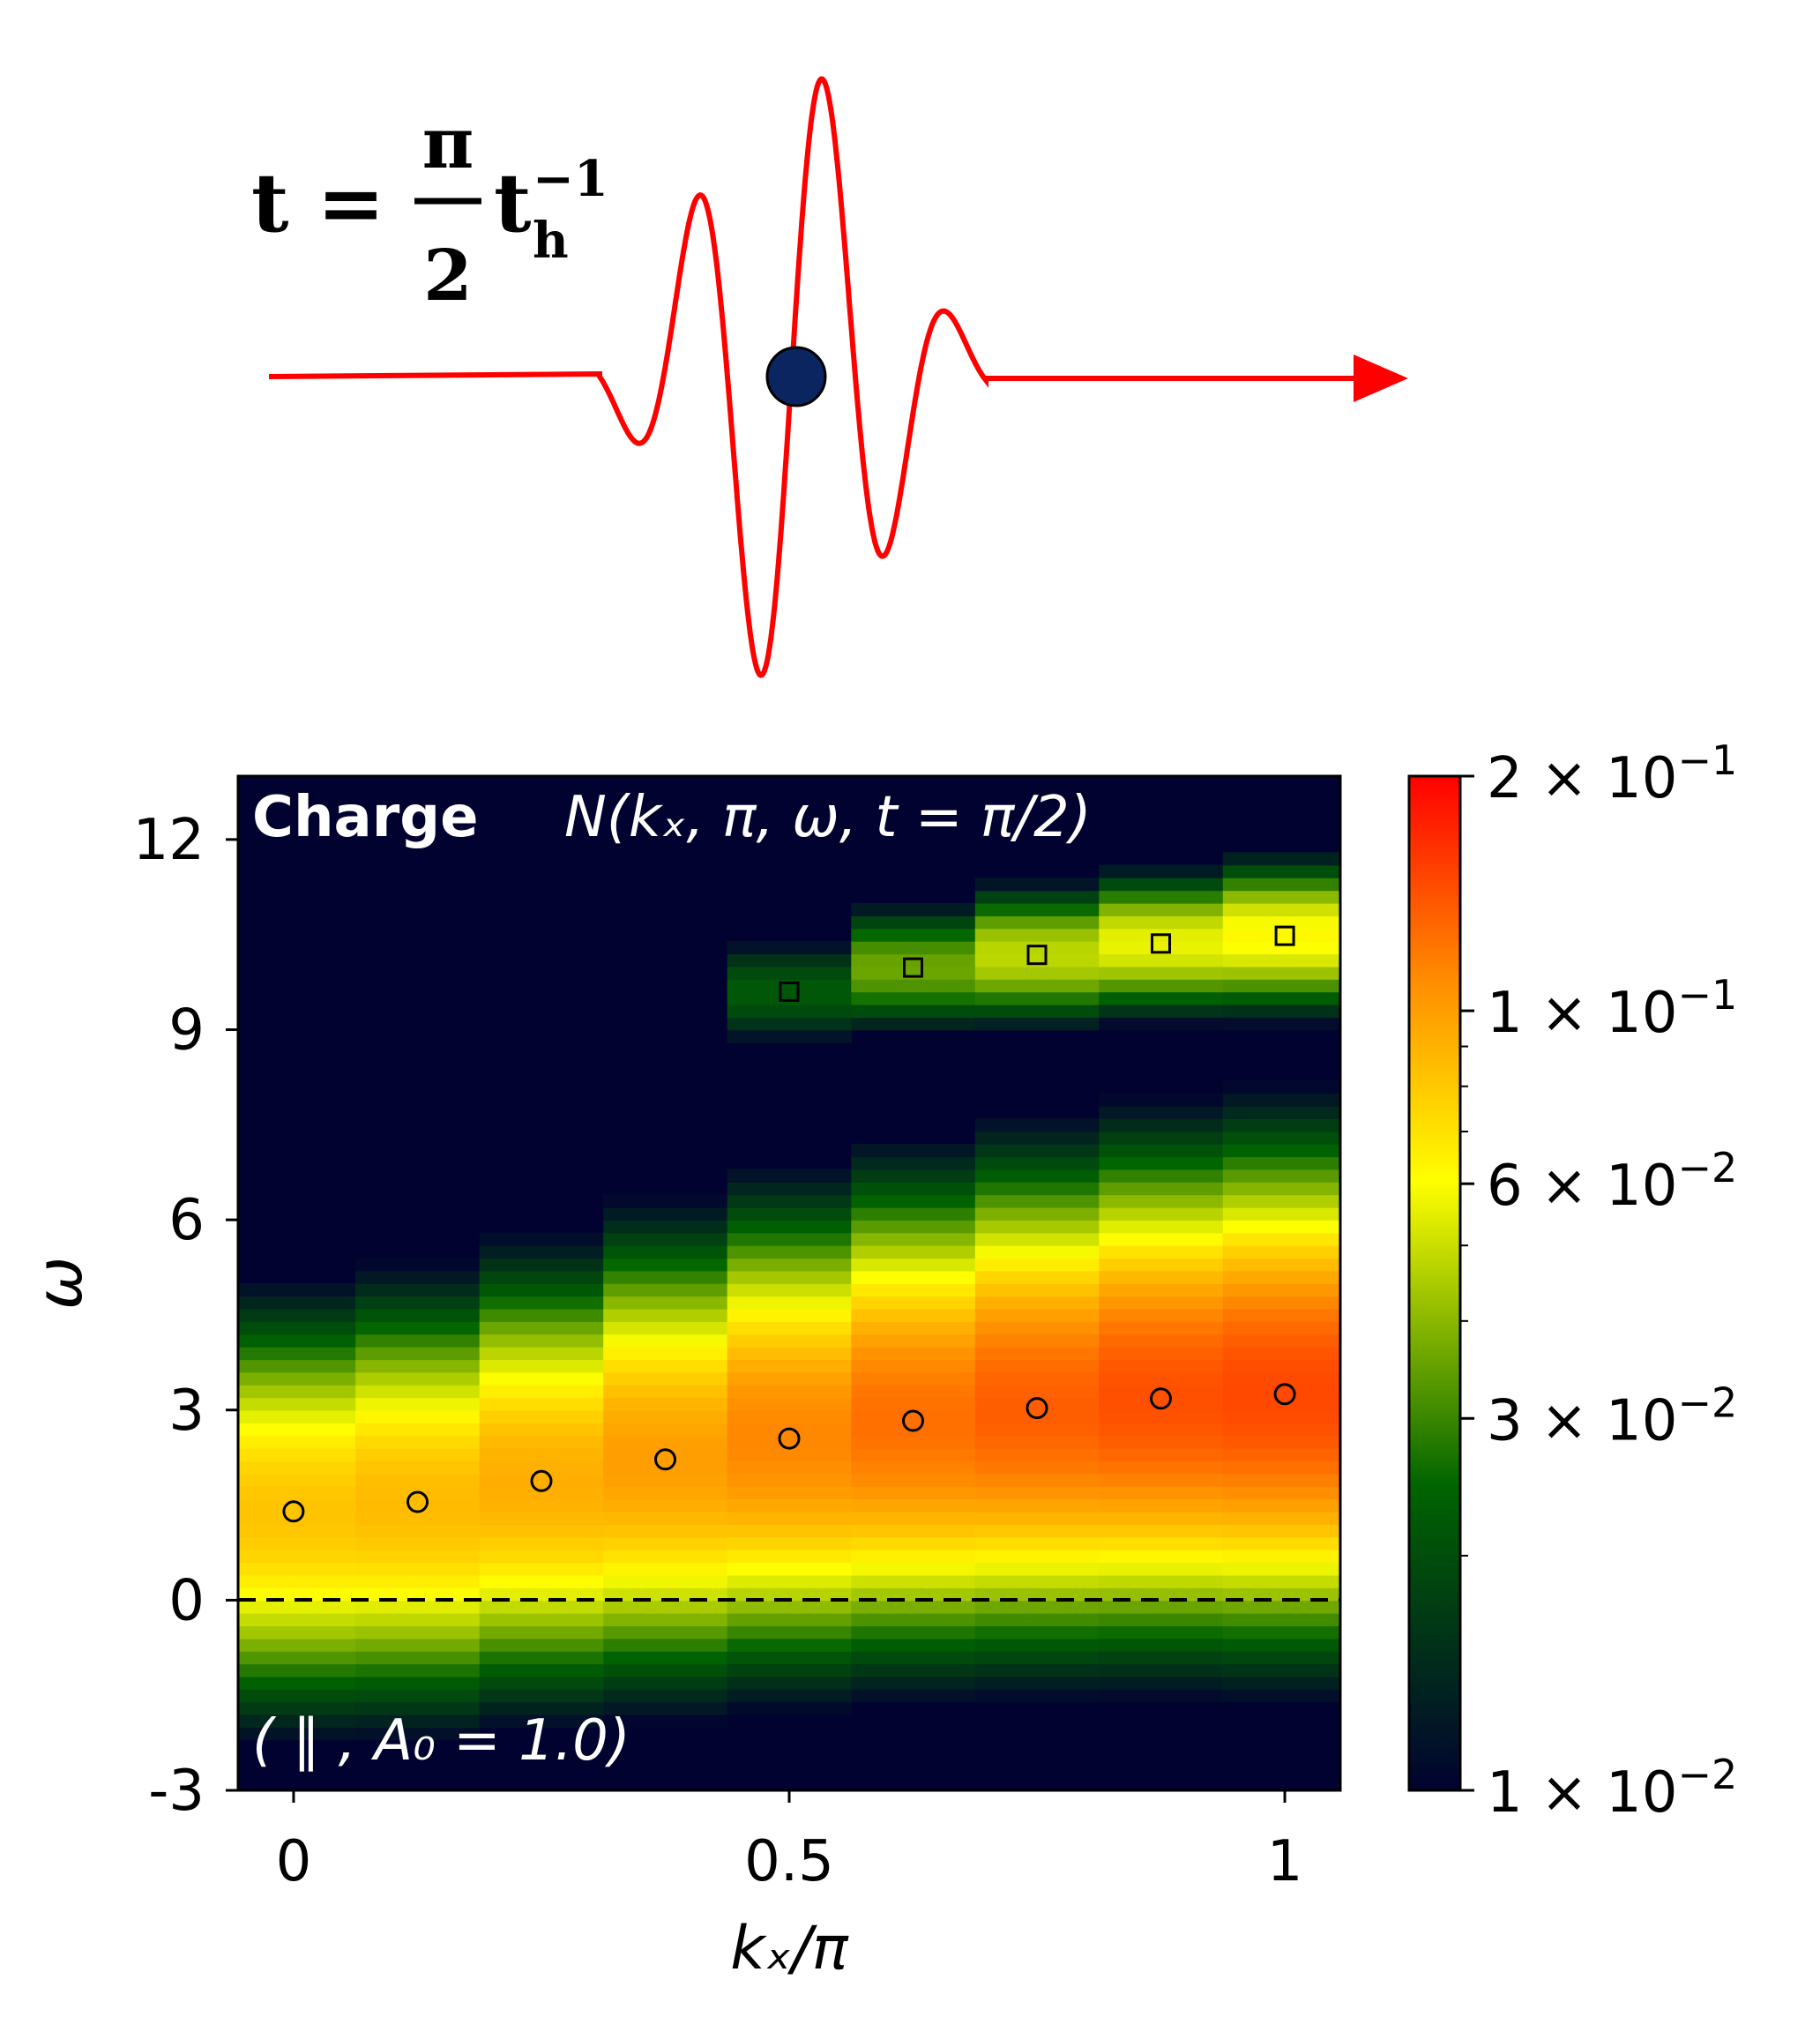 This screenshot has height=2017, width=1820. What do you see at coordinates (176, 1791) in the screenshot?
I see `y-tick-label: -3` at bounding box center [176, 1791].